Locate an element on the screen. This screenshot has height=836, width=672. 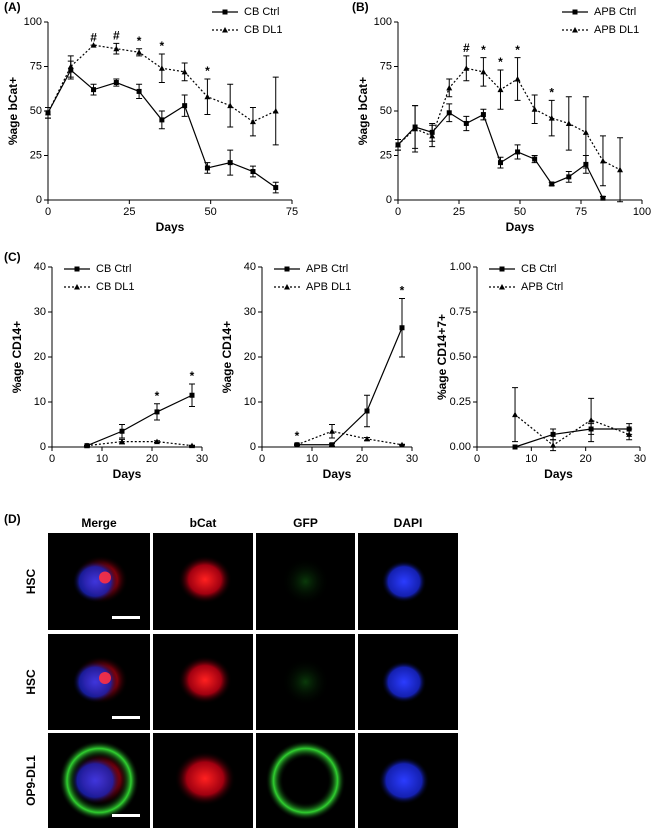
y-tick-label: 50 is located at coordinates (36, 111).